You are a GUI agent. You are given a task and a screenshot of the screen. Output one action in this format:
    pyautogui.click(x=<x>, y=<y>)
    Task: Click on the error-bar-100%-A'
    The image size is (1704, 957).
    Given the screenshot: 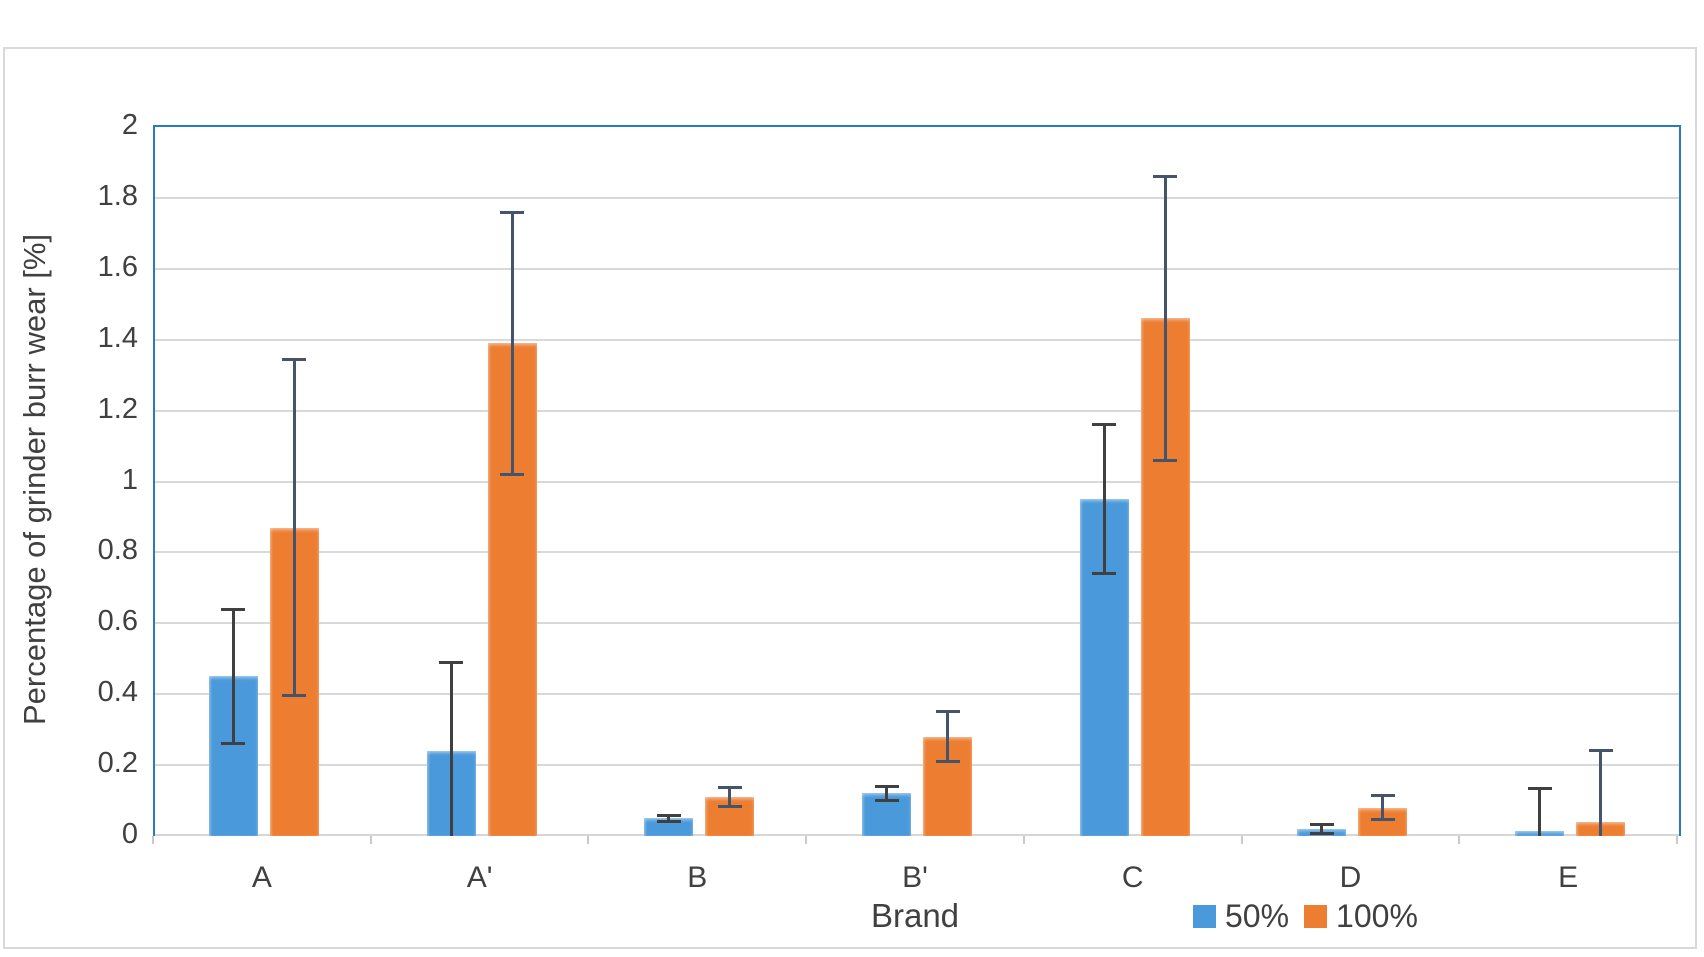 What is the action you would take?
    pyautogui.click(x=512, y=343)
    